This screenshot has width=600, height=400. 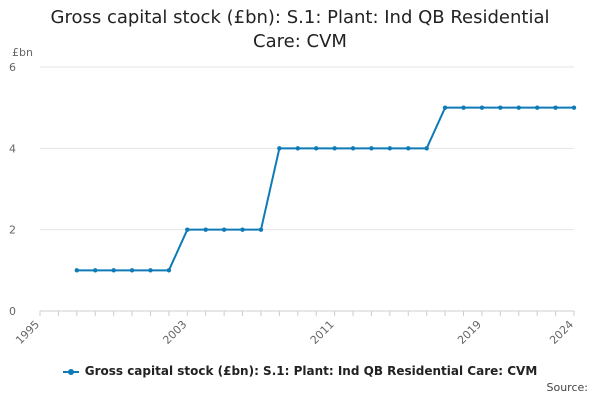 What do you see at coordinates (27, 332) in the screenshot?
I see `x-tick-label: 1995` at bounding box center [27, 332].